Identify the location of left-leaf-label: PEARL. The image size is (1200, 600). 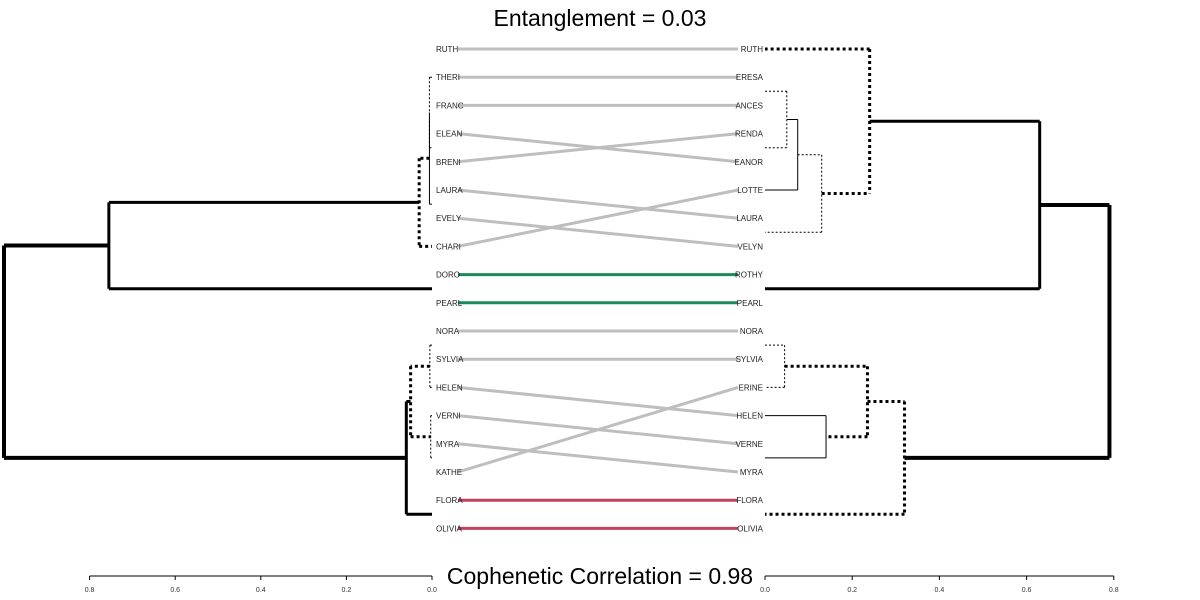
(449, 303).